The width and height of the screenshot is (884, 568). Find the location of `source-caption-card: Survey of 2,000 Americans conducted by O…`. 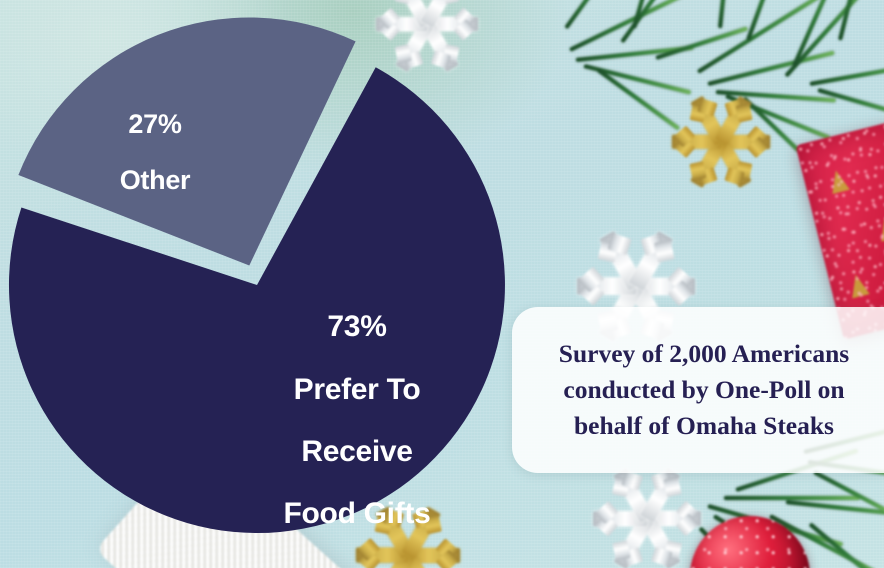

source-caption-card: Survey of 2,000 Americans conducted by O… is located at coordinates (698, 390).